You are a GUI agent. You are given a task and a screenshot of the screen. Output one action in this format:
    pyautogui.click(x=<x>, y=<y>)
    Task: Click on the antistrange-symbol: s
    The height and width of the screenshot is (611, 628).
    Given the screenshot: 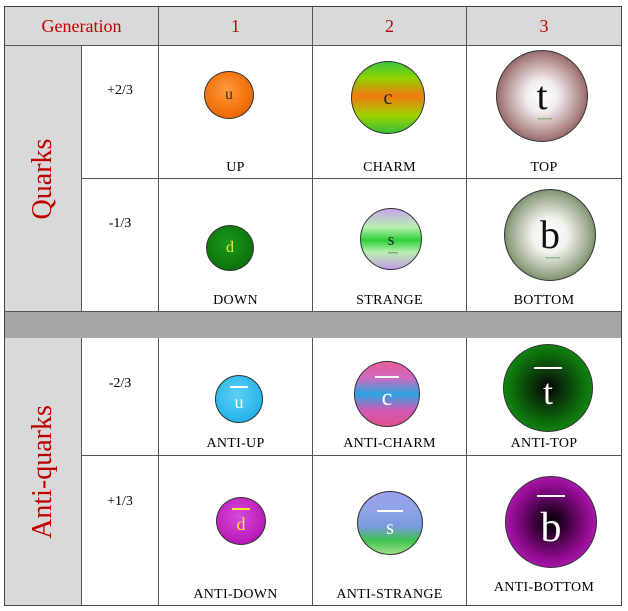 What is the action you would take?
    pyautogui.click(x=390, y=528)
    